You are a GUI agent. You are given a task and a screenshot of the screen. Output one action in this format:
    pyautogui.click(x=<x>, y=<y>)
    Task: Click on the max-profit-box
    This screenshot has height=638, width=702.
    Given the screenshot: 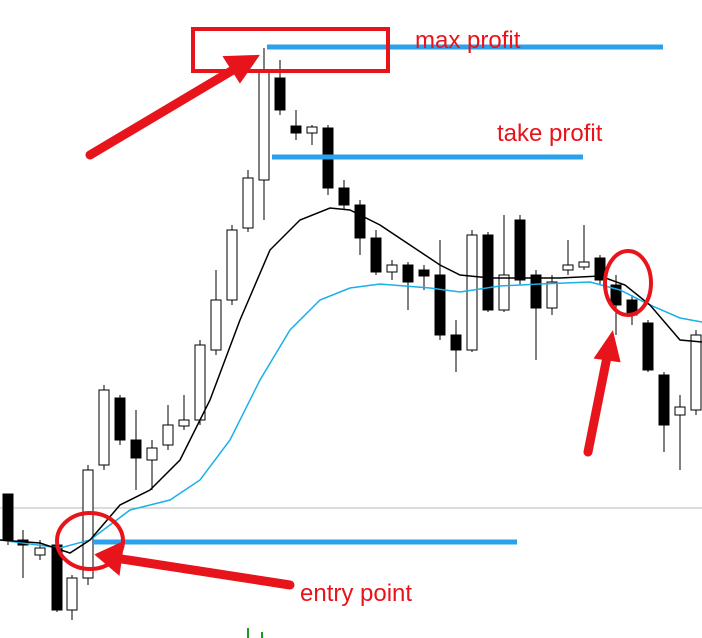 What is the action you would take?
    pyautogui.click(x=290, y=50)
    